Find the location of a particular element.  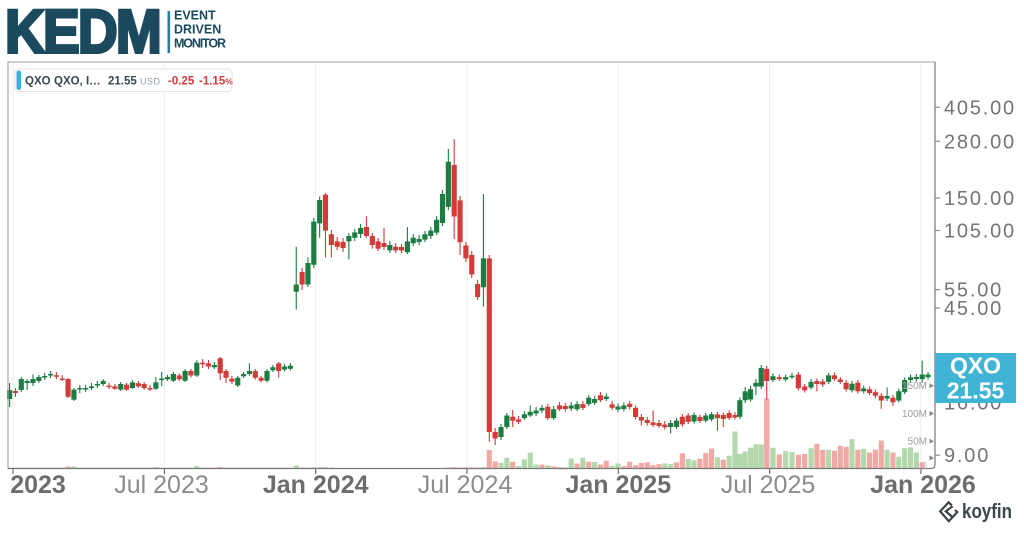

svg-text: Jan 2026 is located at coordinates (923, 485).